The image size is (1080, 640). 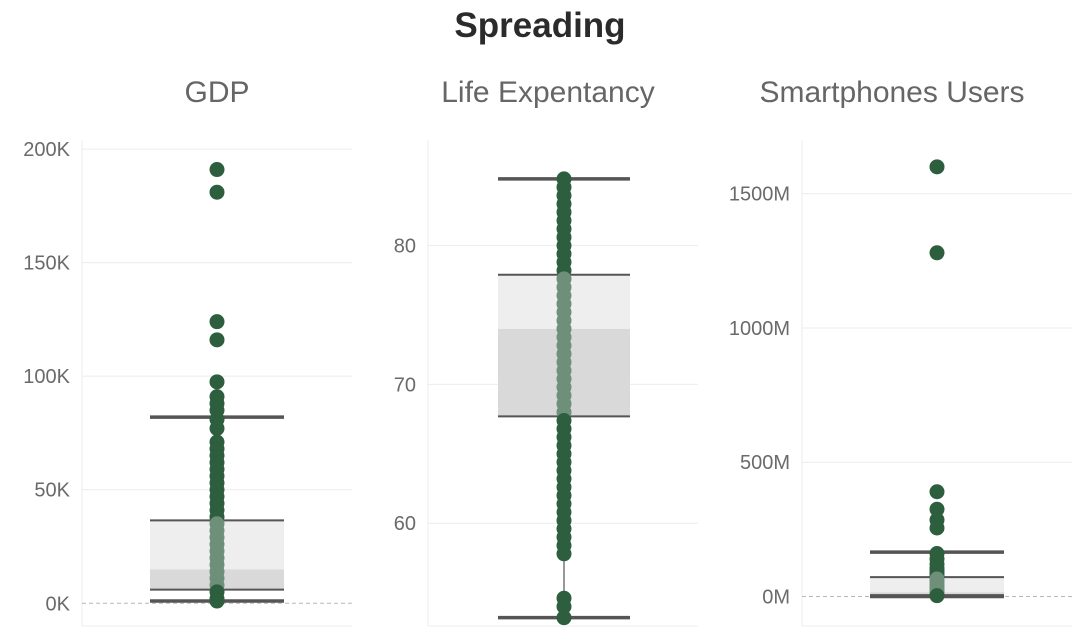 What do you see at coordinates (405, 385) in the screenshot?
I see `life-expectancy-tick-label: 70` at bounding box center [405, 385].